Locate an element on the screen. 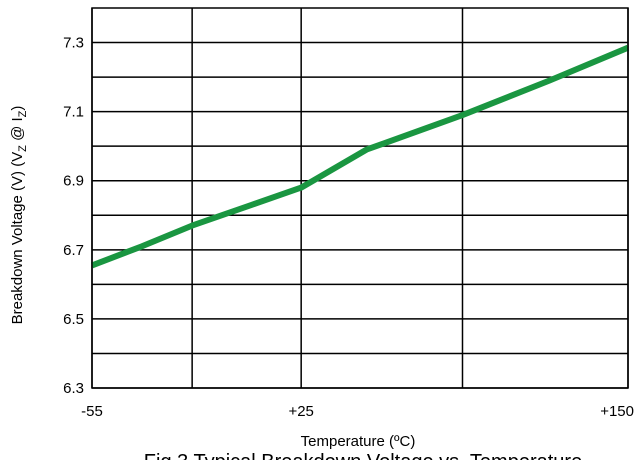 This screenshot has height=460, width=638. x-tick-label: +150 is located at coordinates (617, 411).